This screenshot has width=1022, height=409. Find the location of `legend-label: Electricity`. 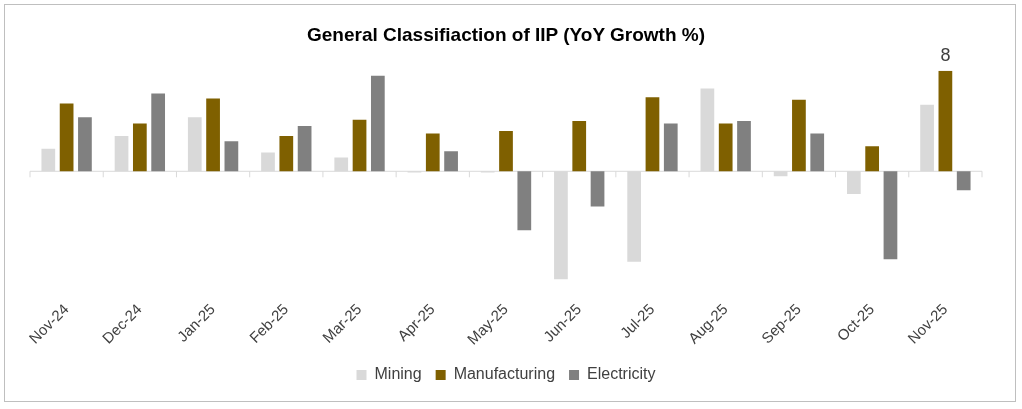

legend-label: Electricity is located at coordinates (621, 374).